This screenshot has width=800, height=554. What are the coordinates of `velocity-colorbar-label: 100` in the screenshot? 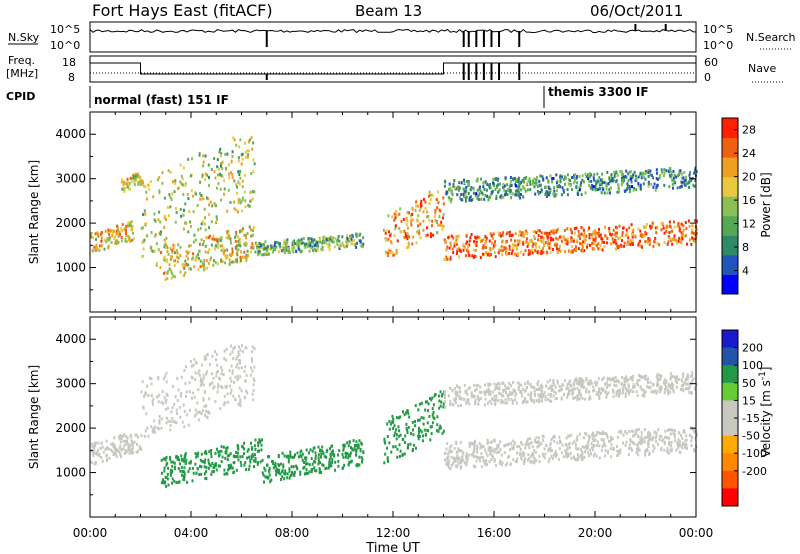 It's located at (752, 365).